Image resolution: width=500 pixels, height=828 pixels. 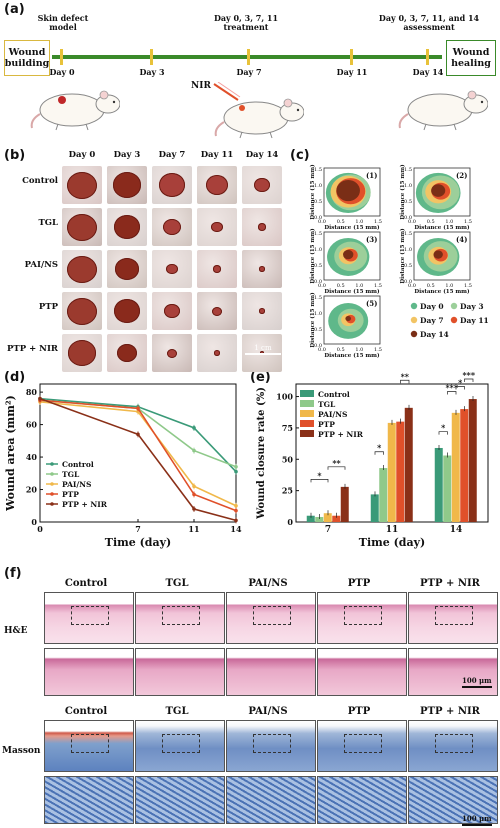 What do you see at coordinates (75, 110) in the screenshot?
I see `rat-icon-model` at bounding box center [75, 110].